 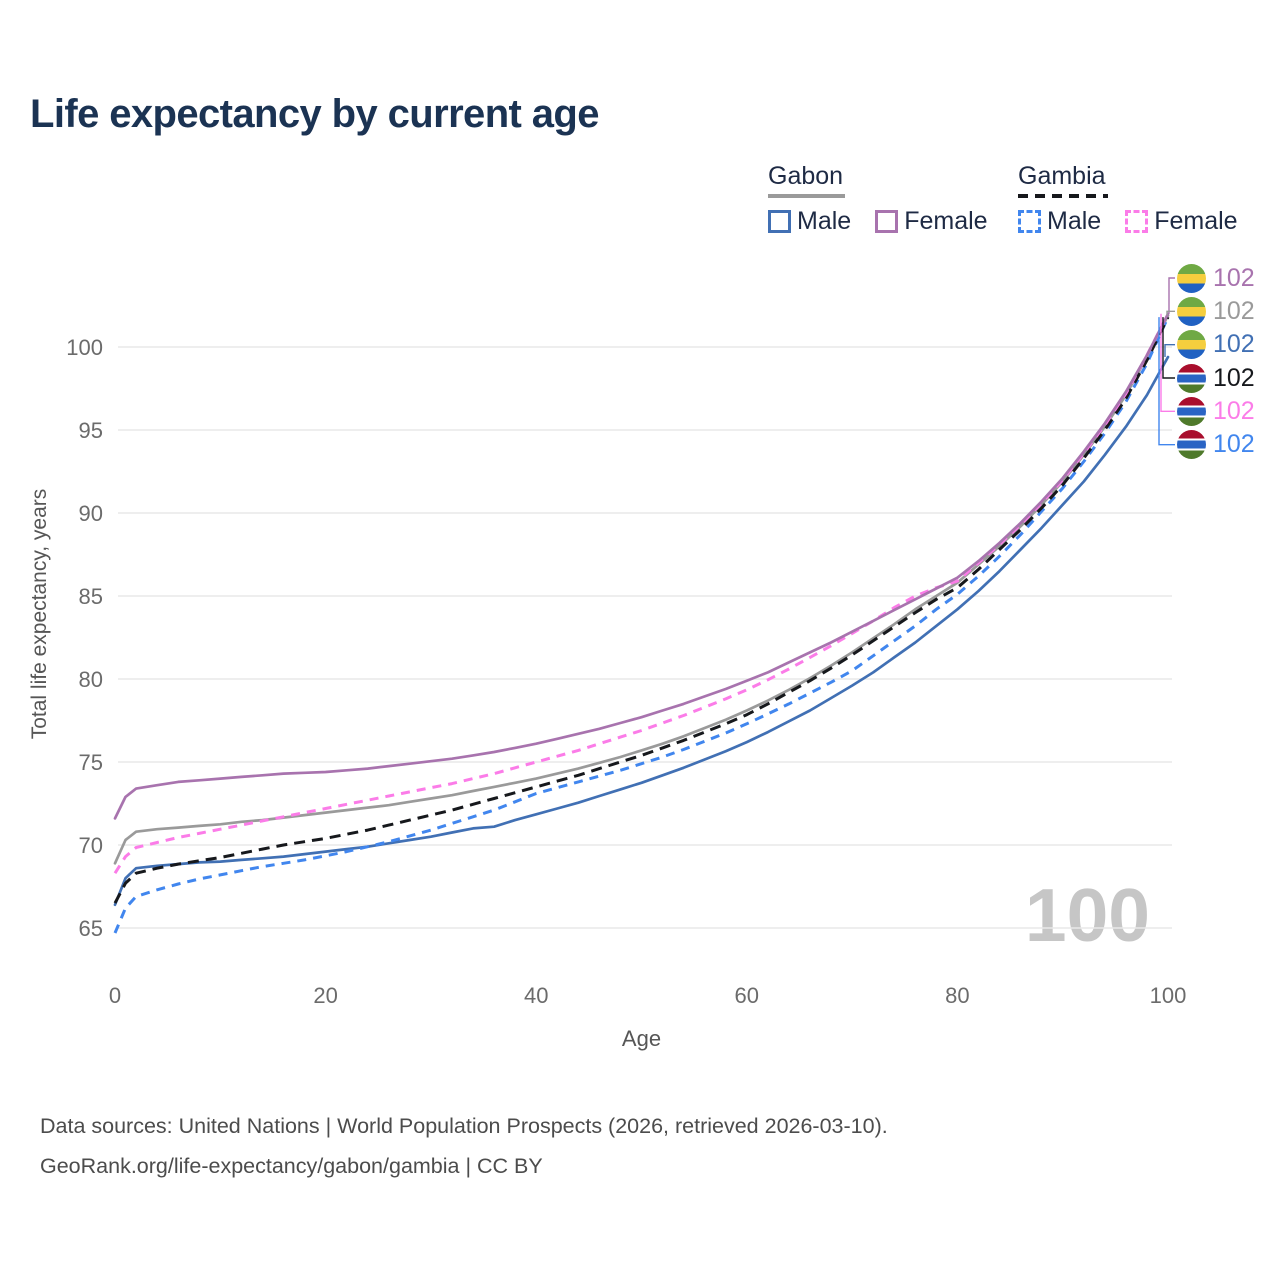 What do you see at coordinates (1137, 221) in the screenshot?
I see `gambia-female-swatch-icon` at bounding box center [1137, 221].